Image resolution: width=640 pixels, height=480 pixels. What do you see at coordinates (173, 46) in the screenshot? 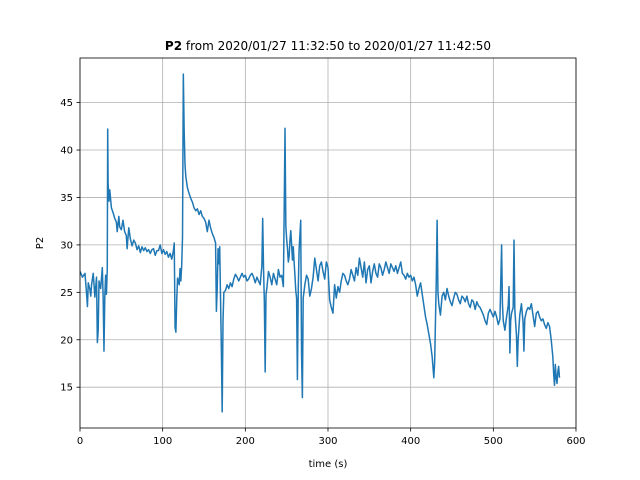
I see `title-bold: P2` at bounding box center [173, 46].